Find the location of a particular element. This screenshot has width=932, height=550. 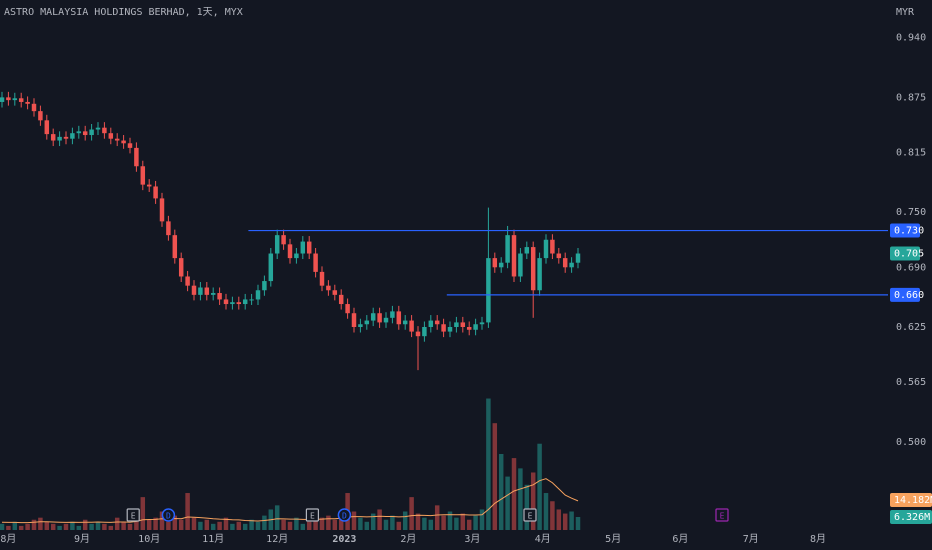

x-tick-label: 11月 is located at coordinates (213, 539).